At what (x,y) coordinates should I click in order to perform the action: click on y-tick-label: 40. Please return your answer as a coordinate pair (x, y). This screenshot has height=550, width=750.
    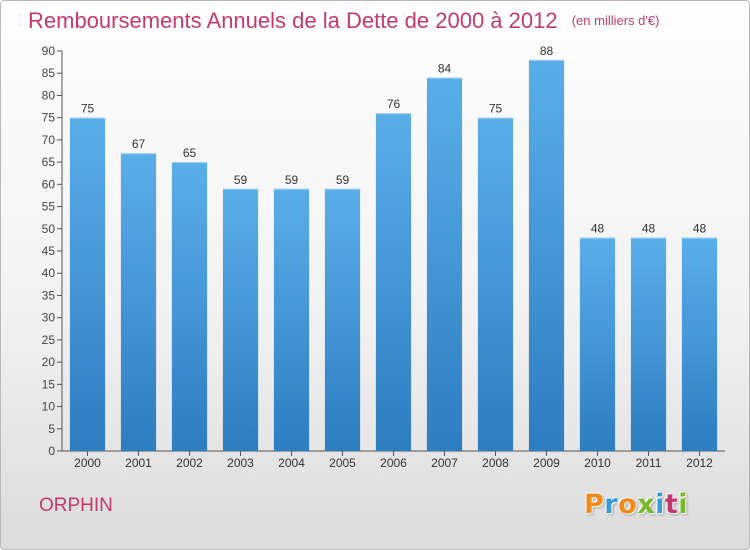
    Looking at the image, I should click on (49, 273).